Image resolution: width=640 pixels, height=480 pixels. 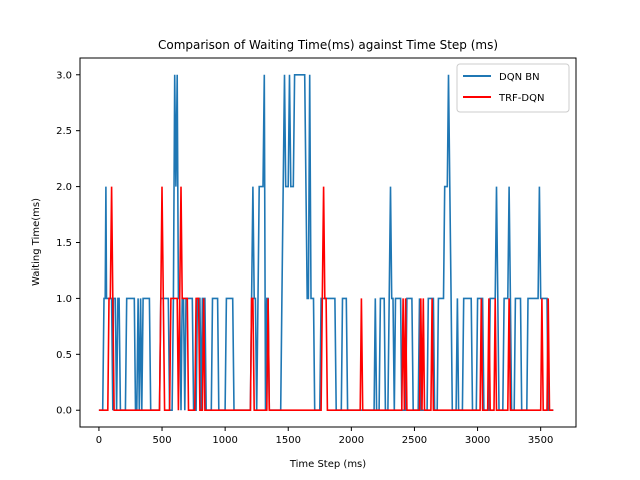 I want to click on x-tick-label: 3500, so click(x=540, y=440).